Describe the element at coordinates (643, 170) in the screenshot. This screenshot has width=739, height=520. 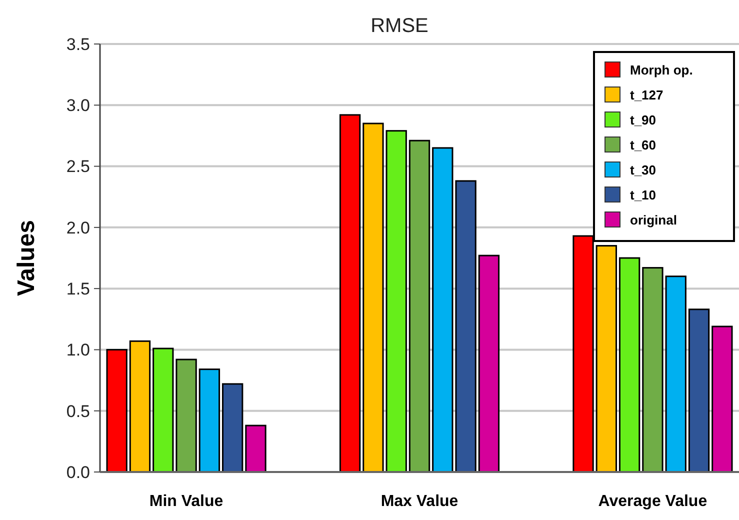
I see `legend-label: t_30` at that location.